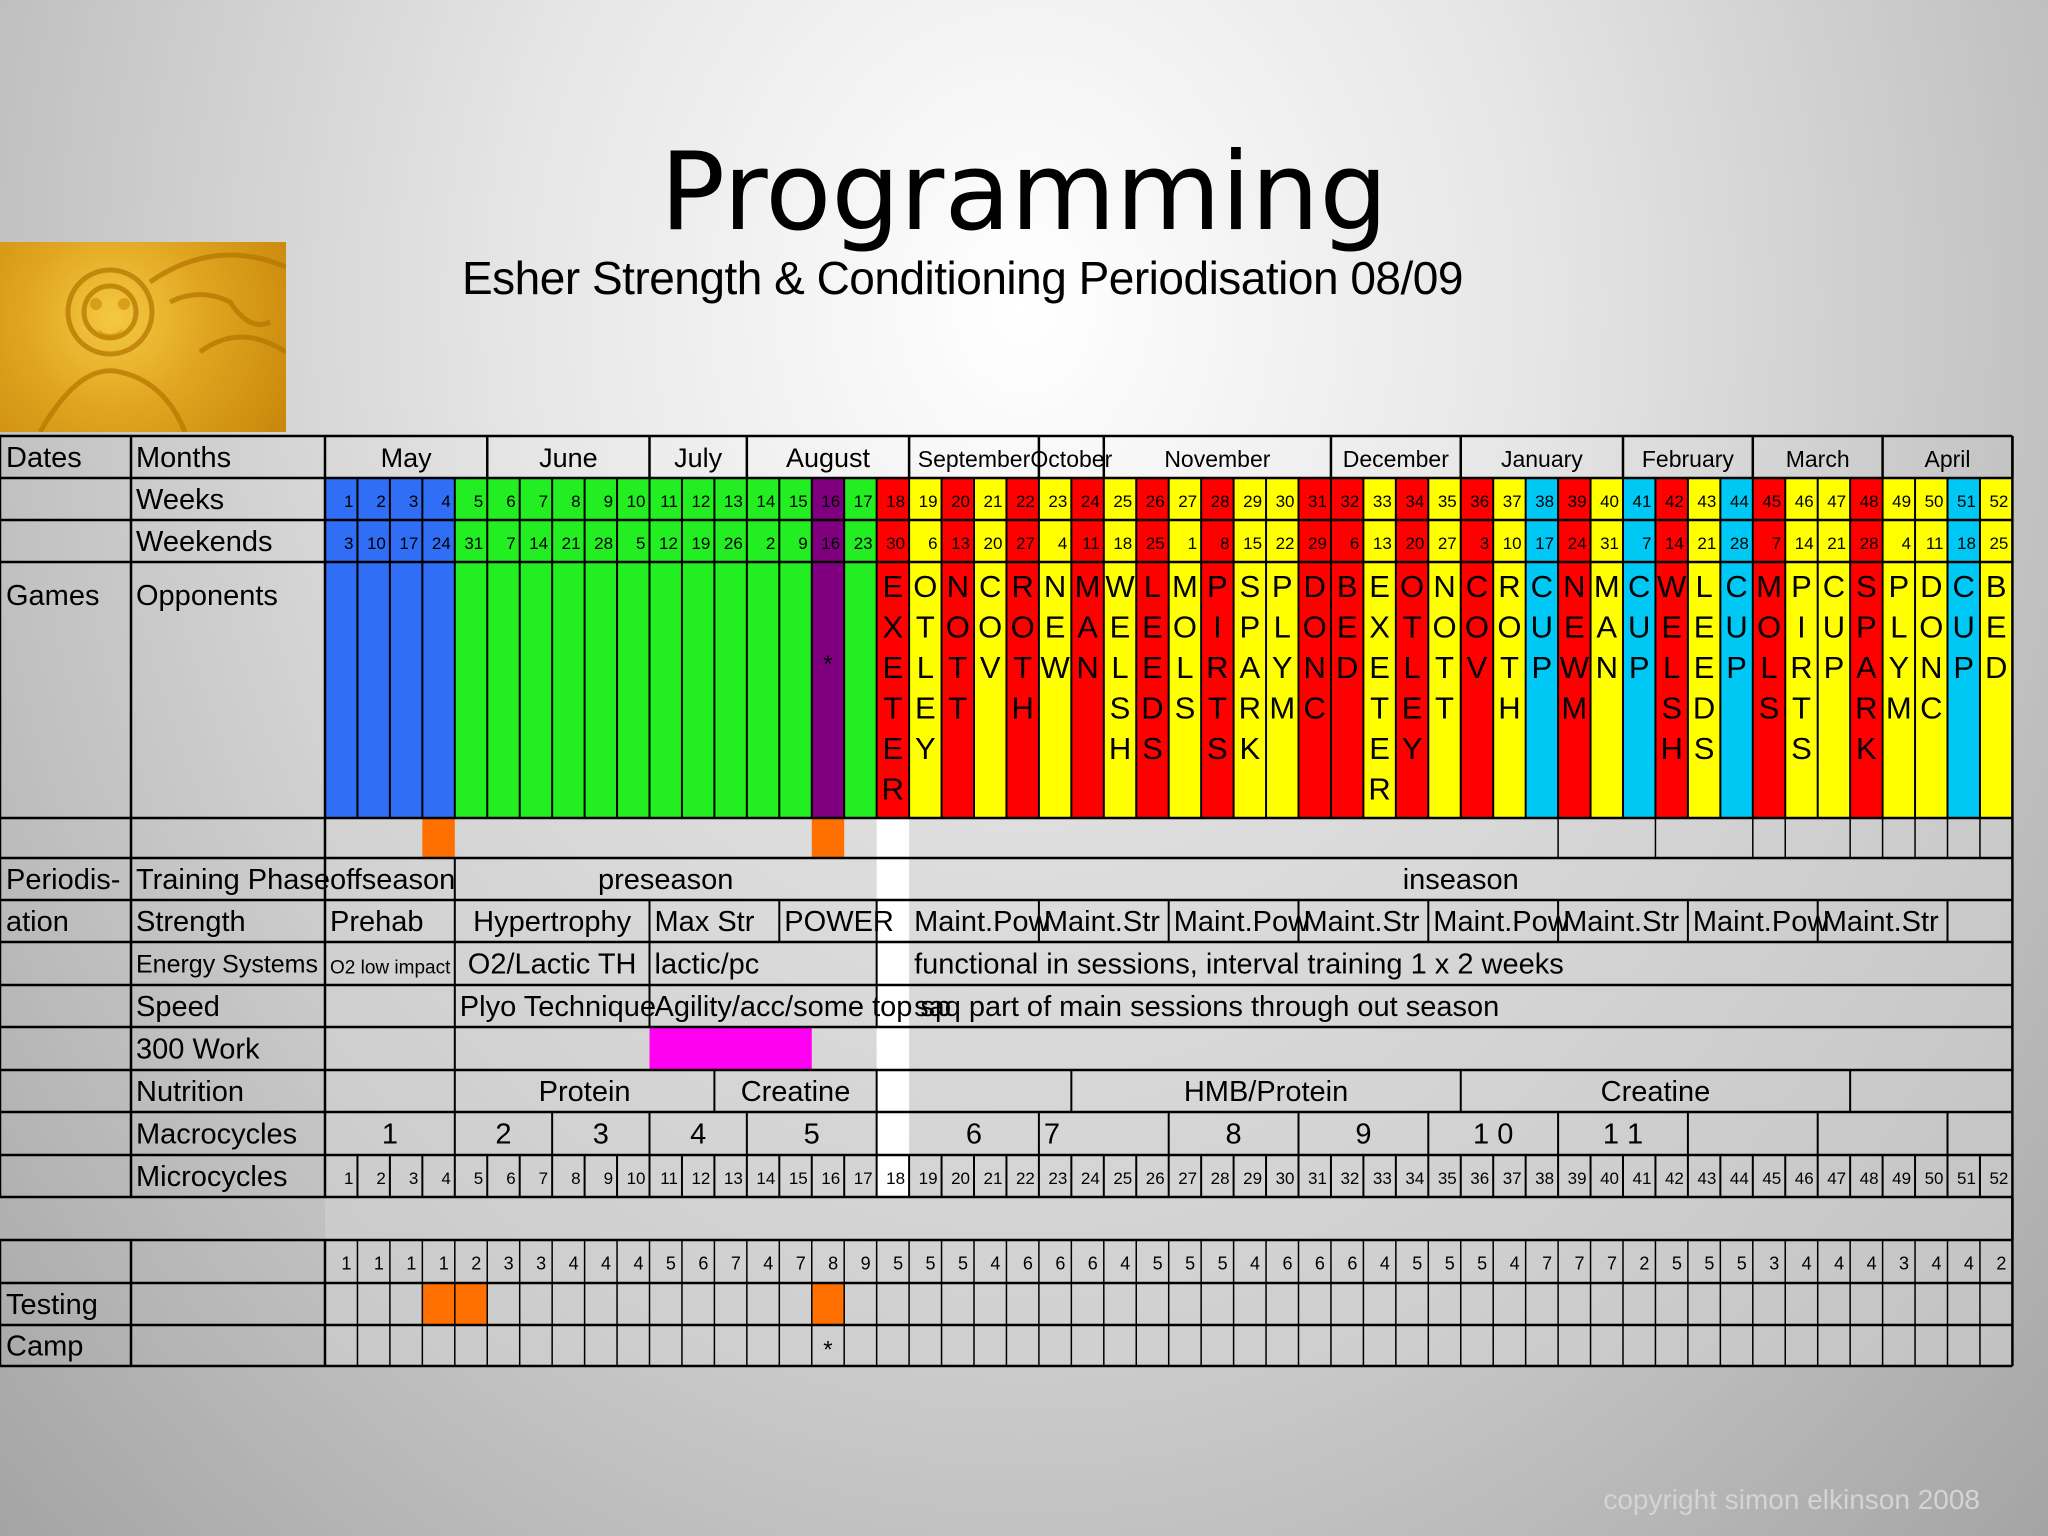  Describe the element at coordinates (1542, 586) in the screenshot. I see `opponent-letter: C` at that location.